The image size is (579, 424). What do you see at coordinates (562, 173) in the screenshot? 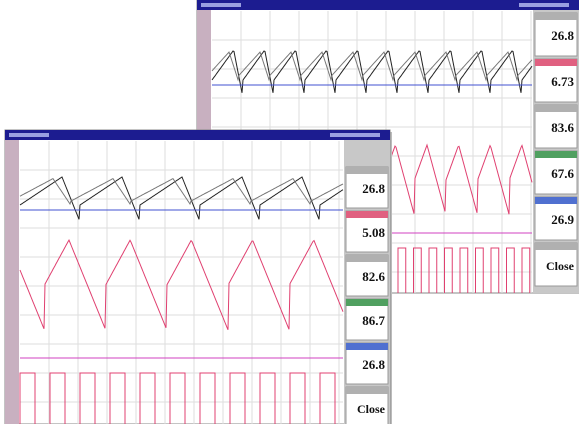
I see `panel-value: 67.6` at bounding box center [562, 173].